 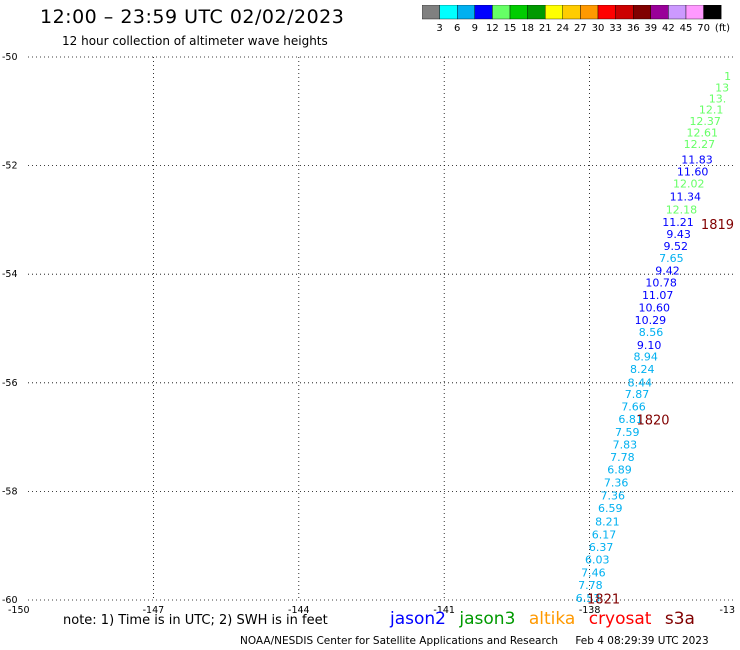 I want to click on wave-height-label: 6.03, so click(x=597, y=559).